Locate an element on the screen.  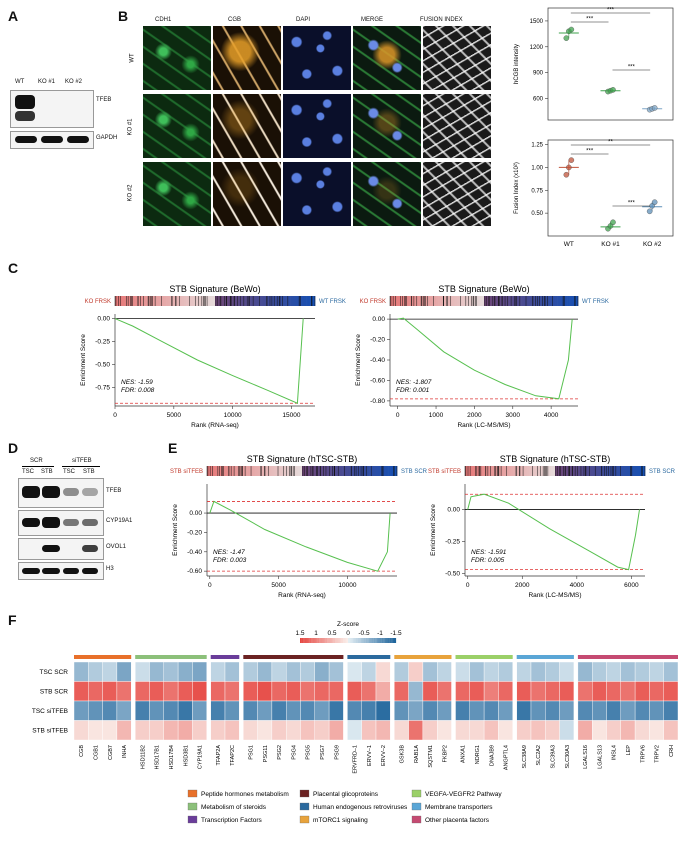
panel-label-f: F is located at coordinates (12, 620).